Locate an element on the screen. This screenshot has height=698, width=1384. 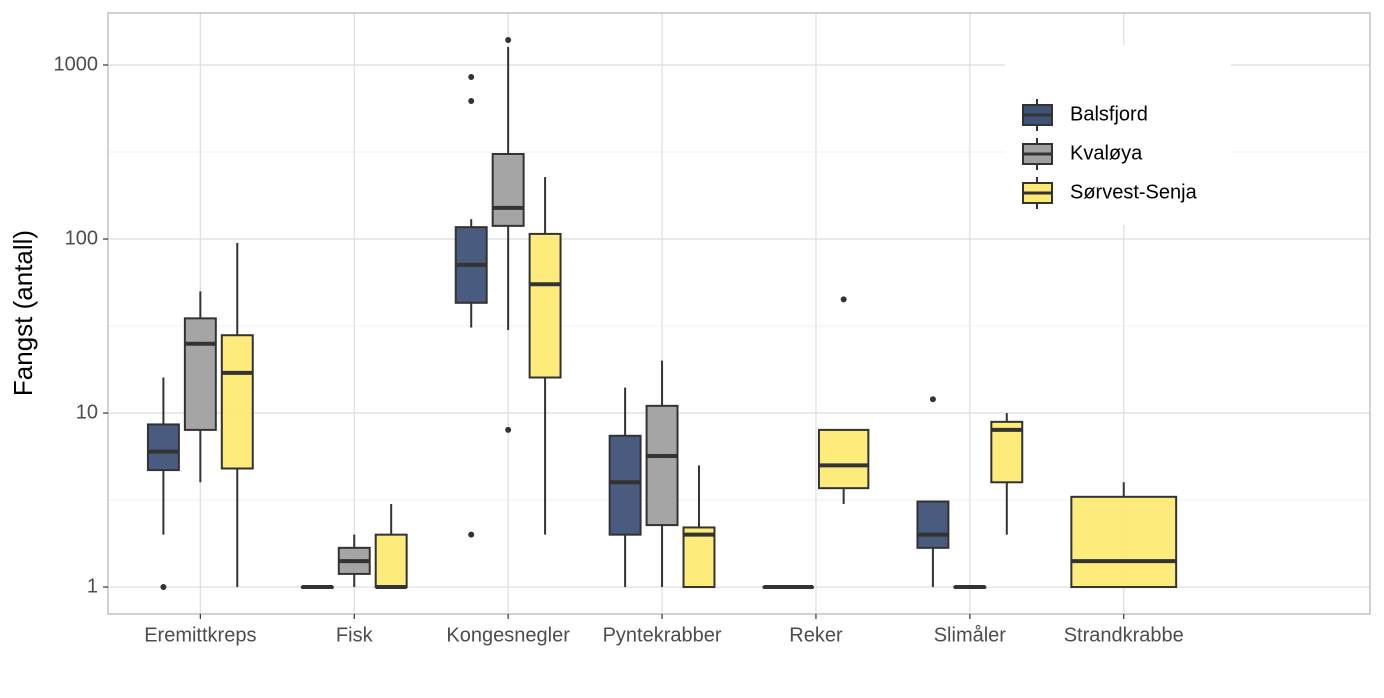
legend-label: Sørvest-Senja is located at coordinates (1134, 192).